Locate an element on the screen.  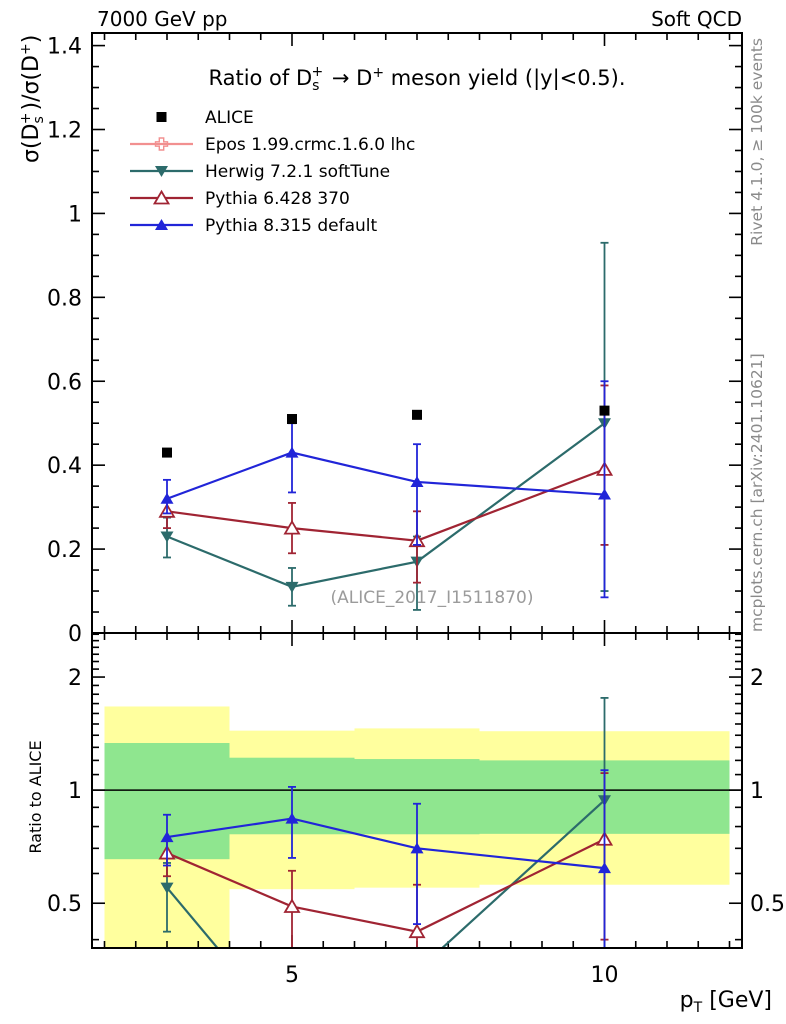
legend-marker-alice-square-icon is located at coordinates (161, 117).